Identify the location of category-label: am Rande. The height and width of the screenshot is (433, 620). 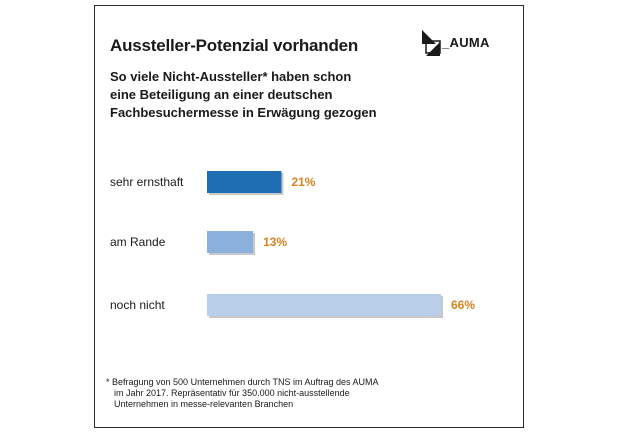
(138, 242).